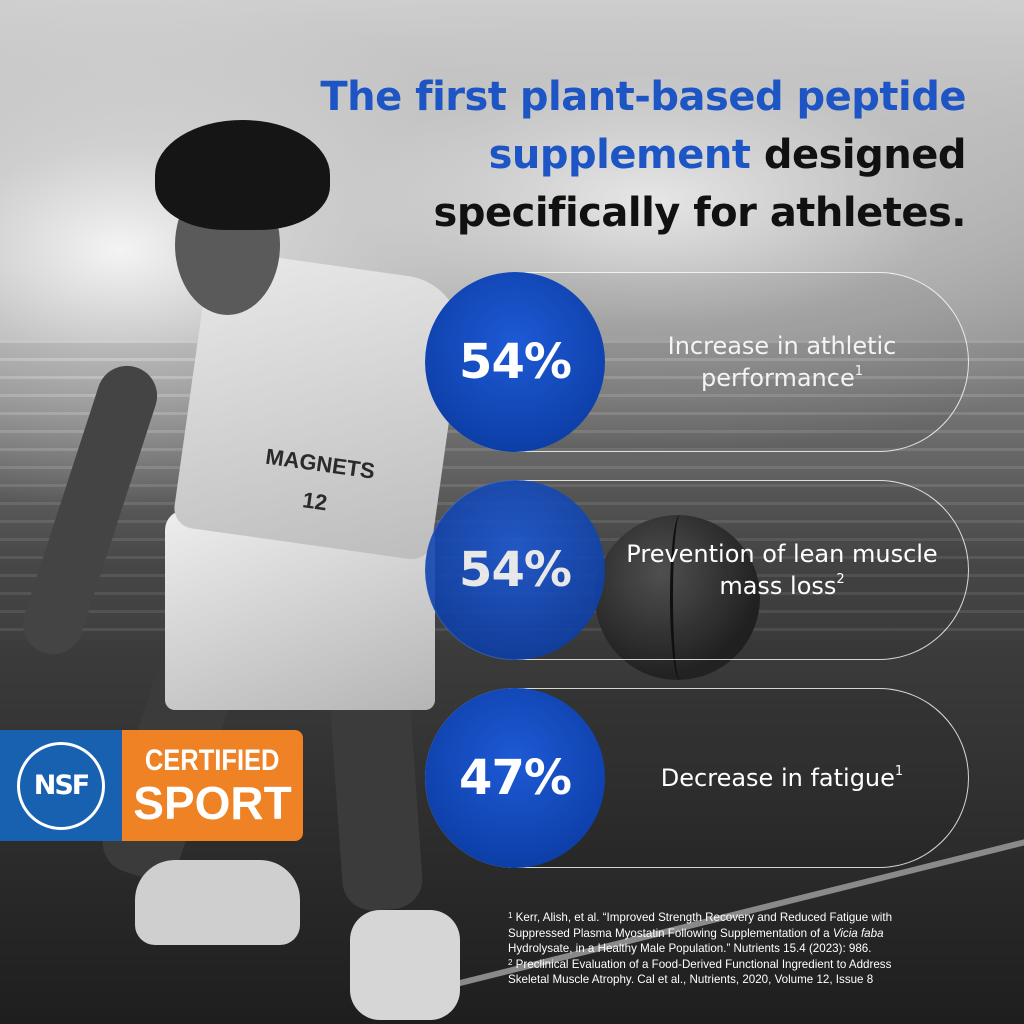 The width and height of the screenshot is (1024, 1024). Describe the element at coordinates (782, 570) in the screenshot. I see `stat-label: Prevention of lean muscle mass loss2` at that location.